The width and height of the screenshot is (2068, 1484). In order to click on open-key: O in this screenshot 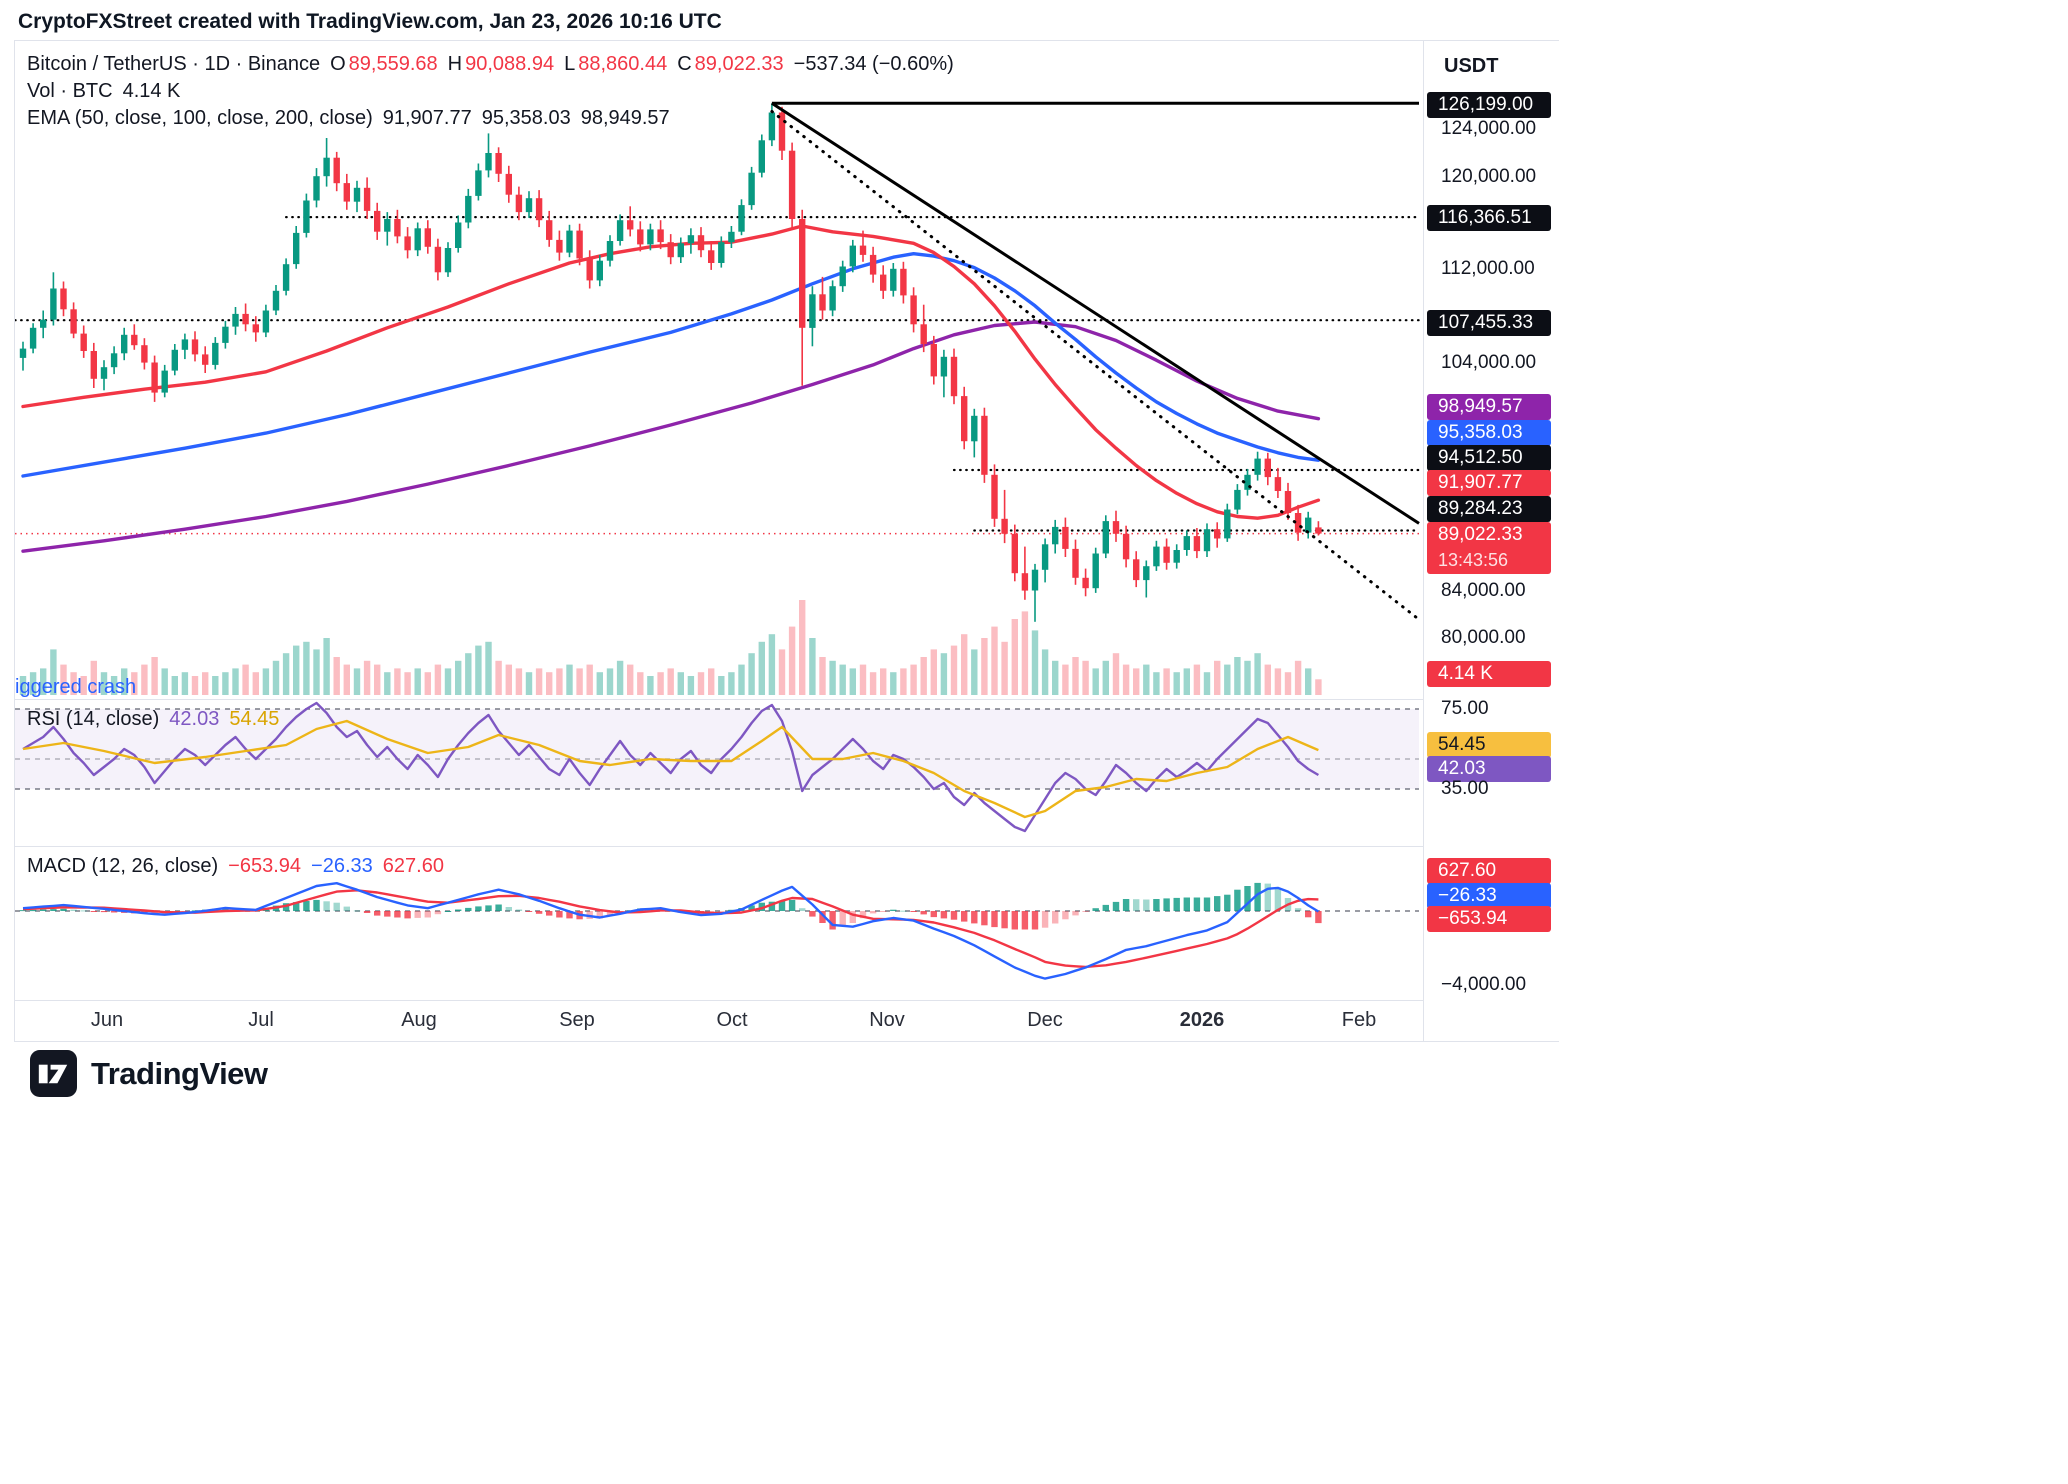, I will do `click(338, 64)`.